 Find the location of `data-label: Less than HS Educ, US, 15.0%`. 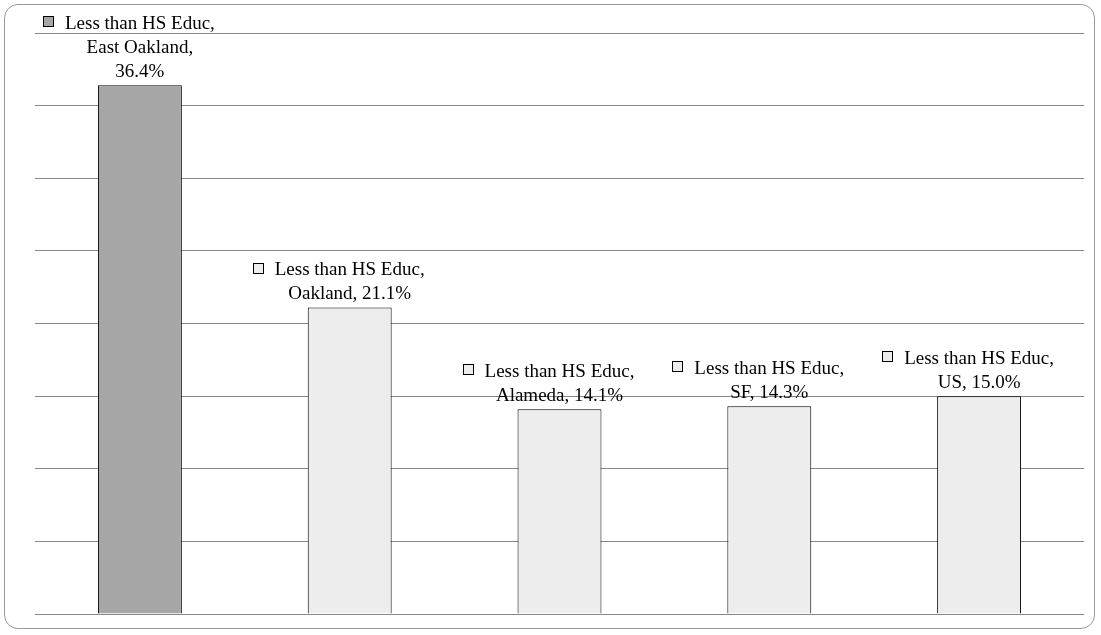

data-label: Less than HS Educ, US, 15.0% is located at coordinates (979, 369).